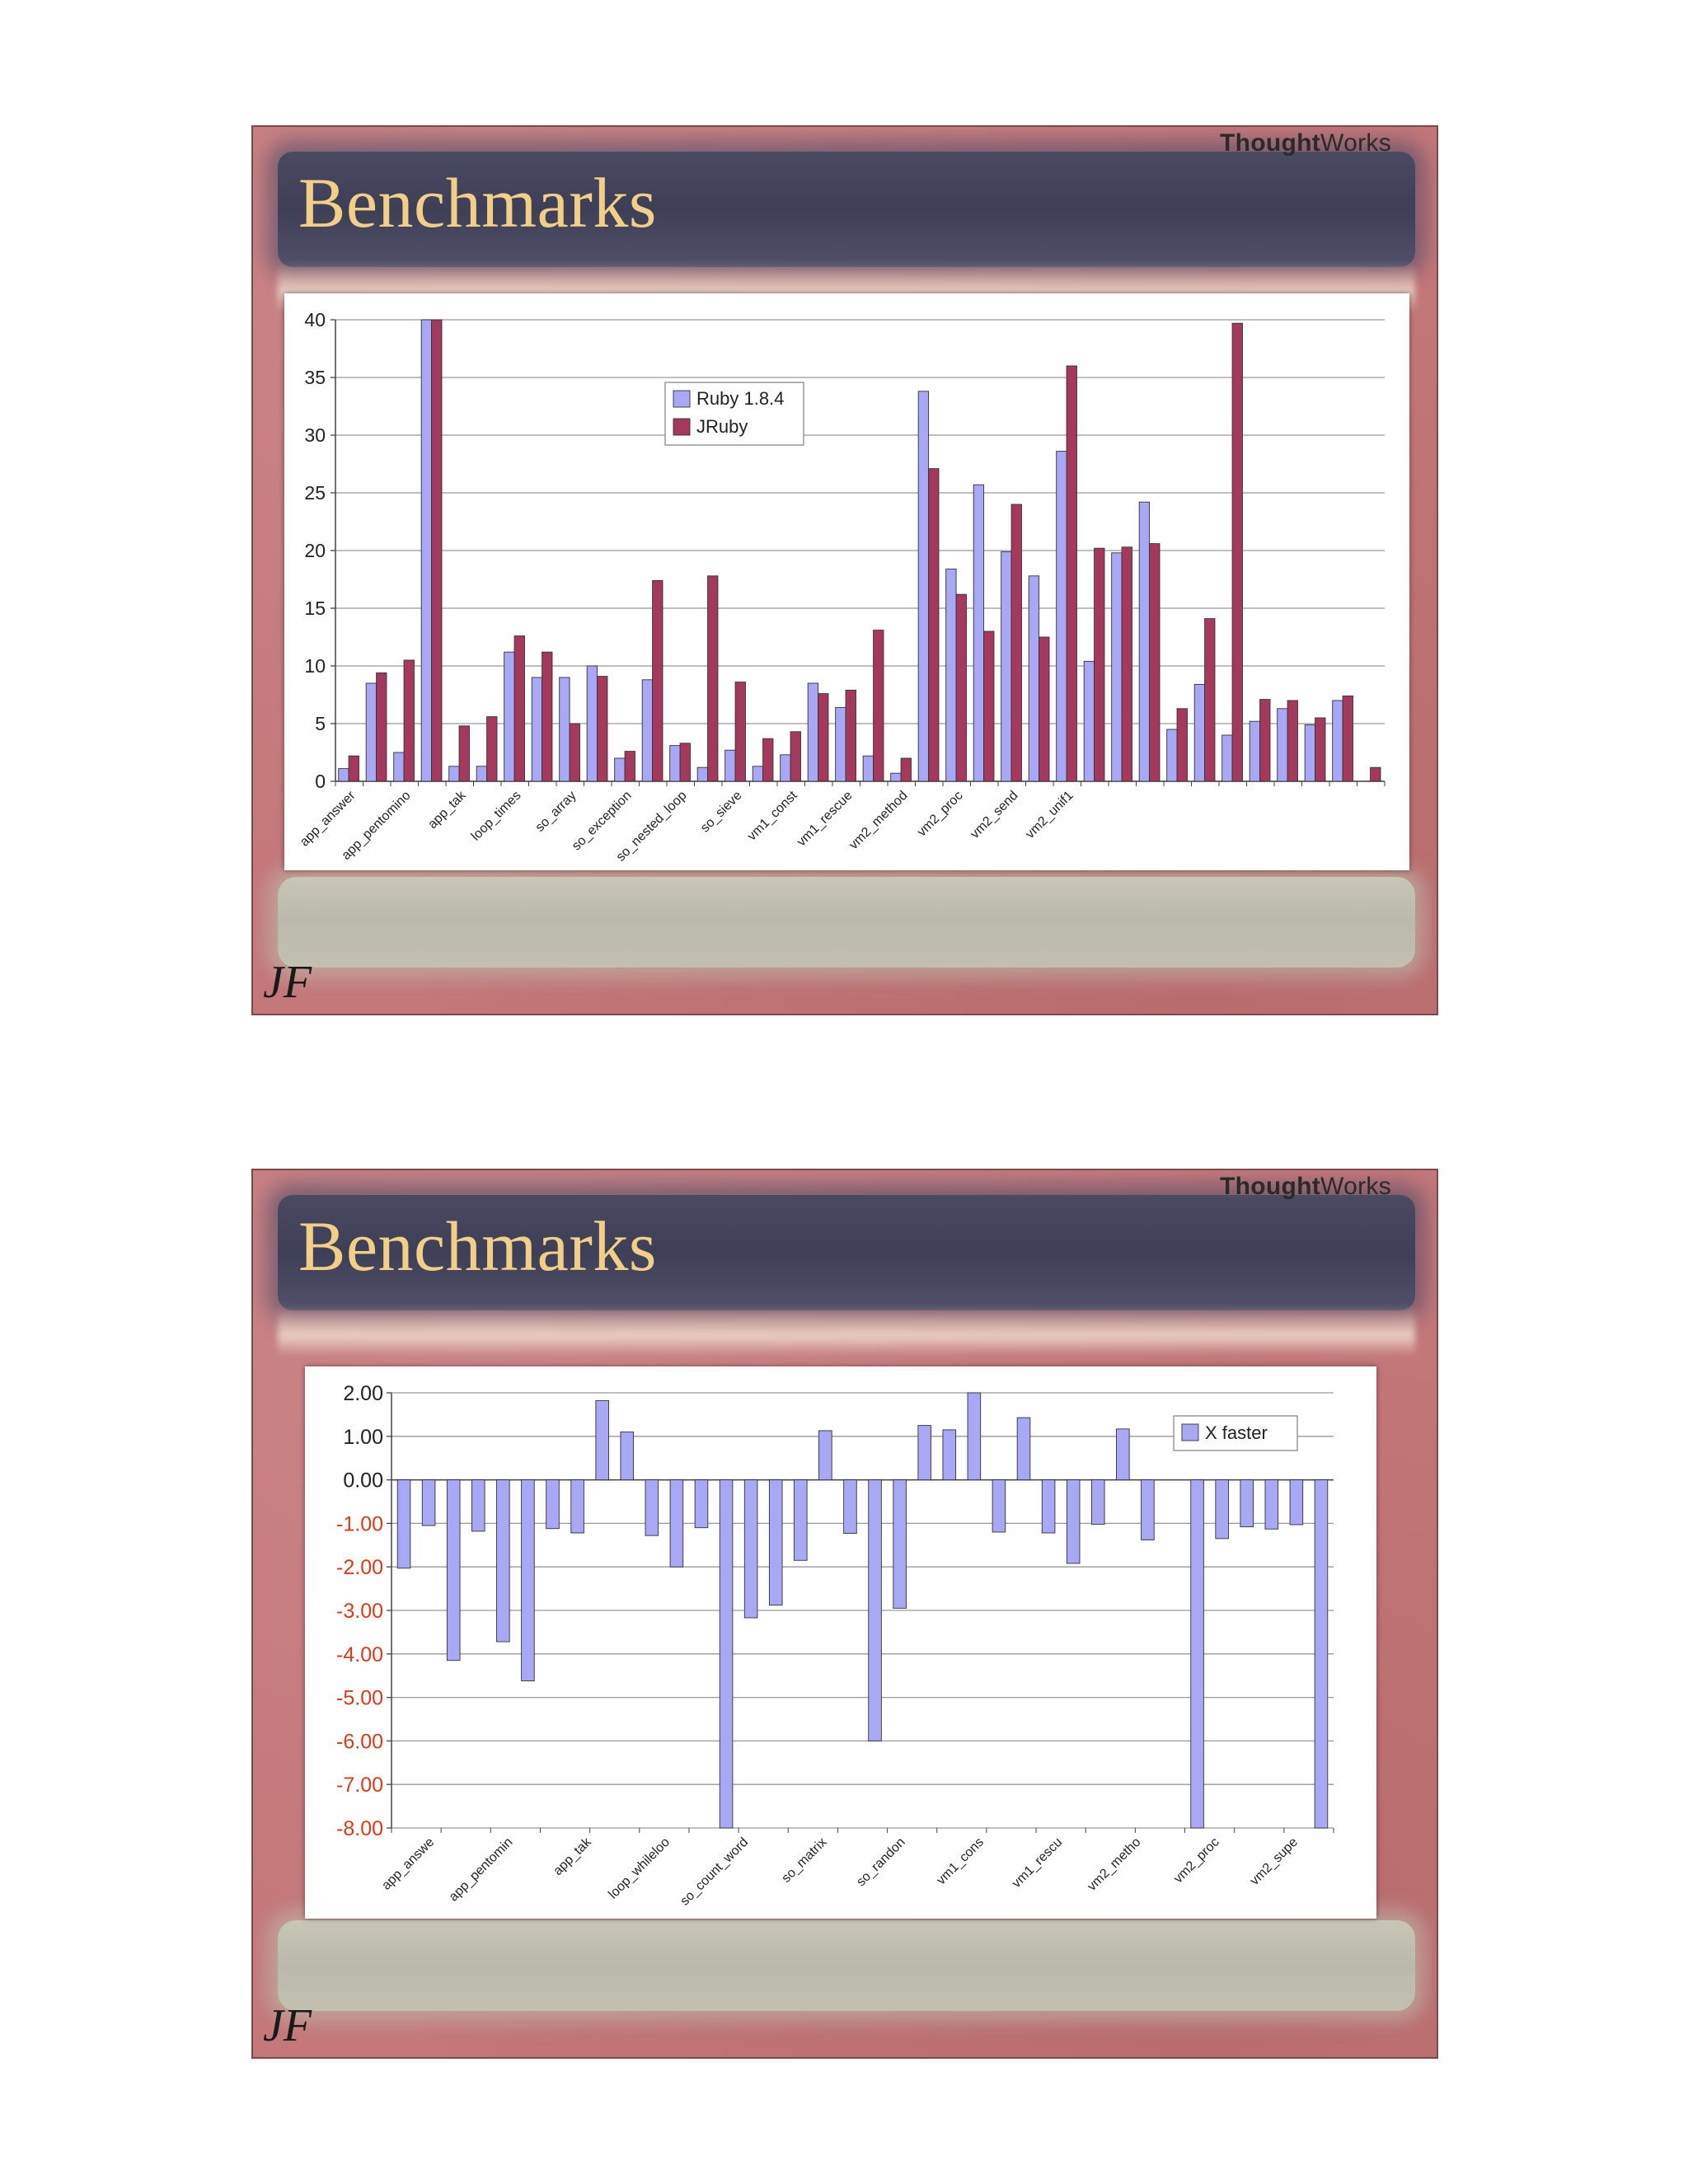 This screenshot has width=1688, height=2184. Describe the element at coordinates (360, 1654) in the screenshot. I see `y-tick-label: -4.00` at that location.